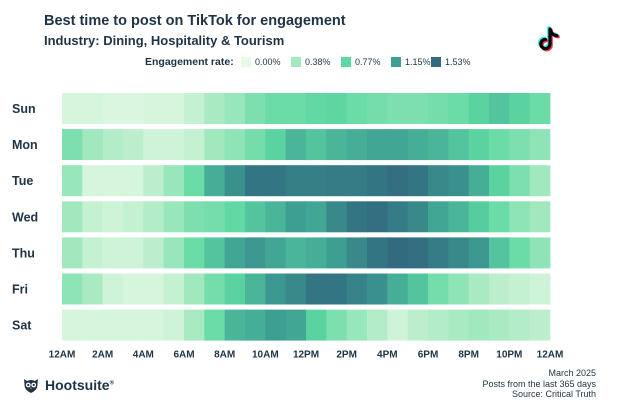 The image size is (620, 413). What do you see at coordinates (368, 62) in the screenshot?
I see `legend-label: 0.77%` at bounding box center [368, 62].